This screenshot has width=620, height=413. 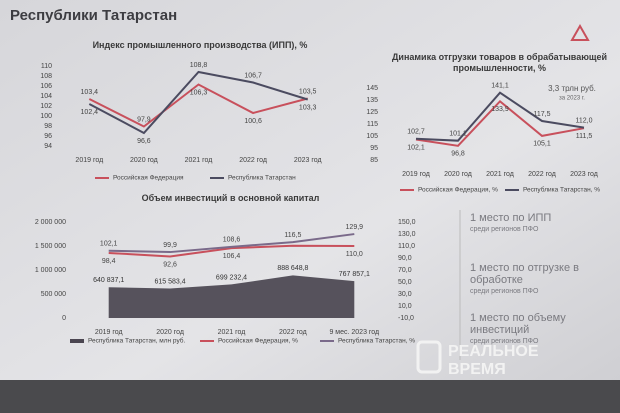 I want to click on value-label: 108,6, so click(x=232, y=240).